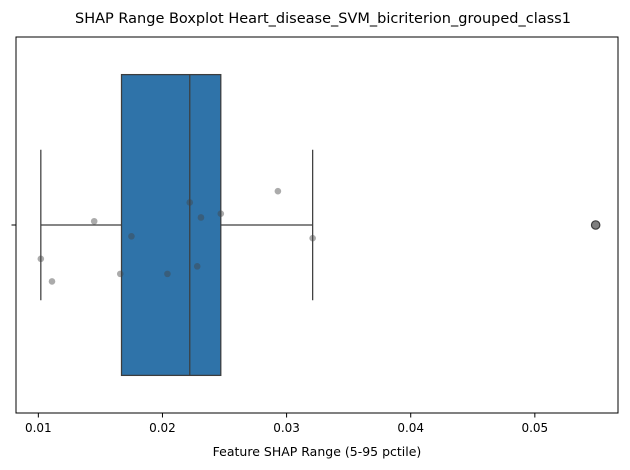 The image size is (630, 470). Describe the element at coordinates (317, 451) in the screenshot. I see `x-axis-label: Feature SHAP Range (5-95 pctile)` at that location.